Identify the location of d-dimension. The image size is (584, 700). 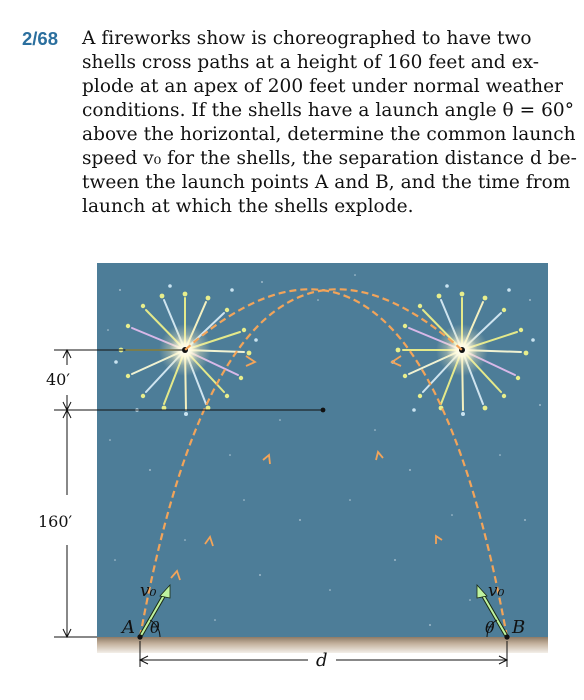
(323, 654).